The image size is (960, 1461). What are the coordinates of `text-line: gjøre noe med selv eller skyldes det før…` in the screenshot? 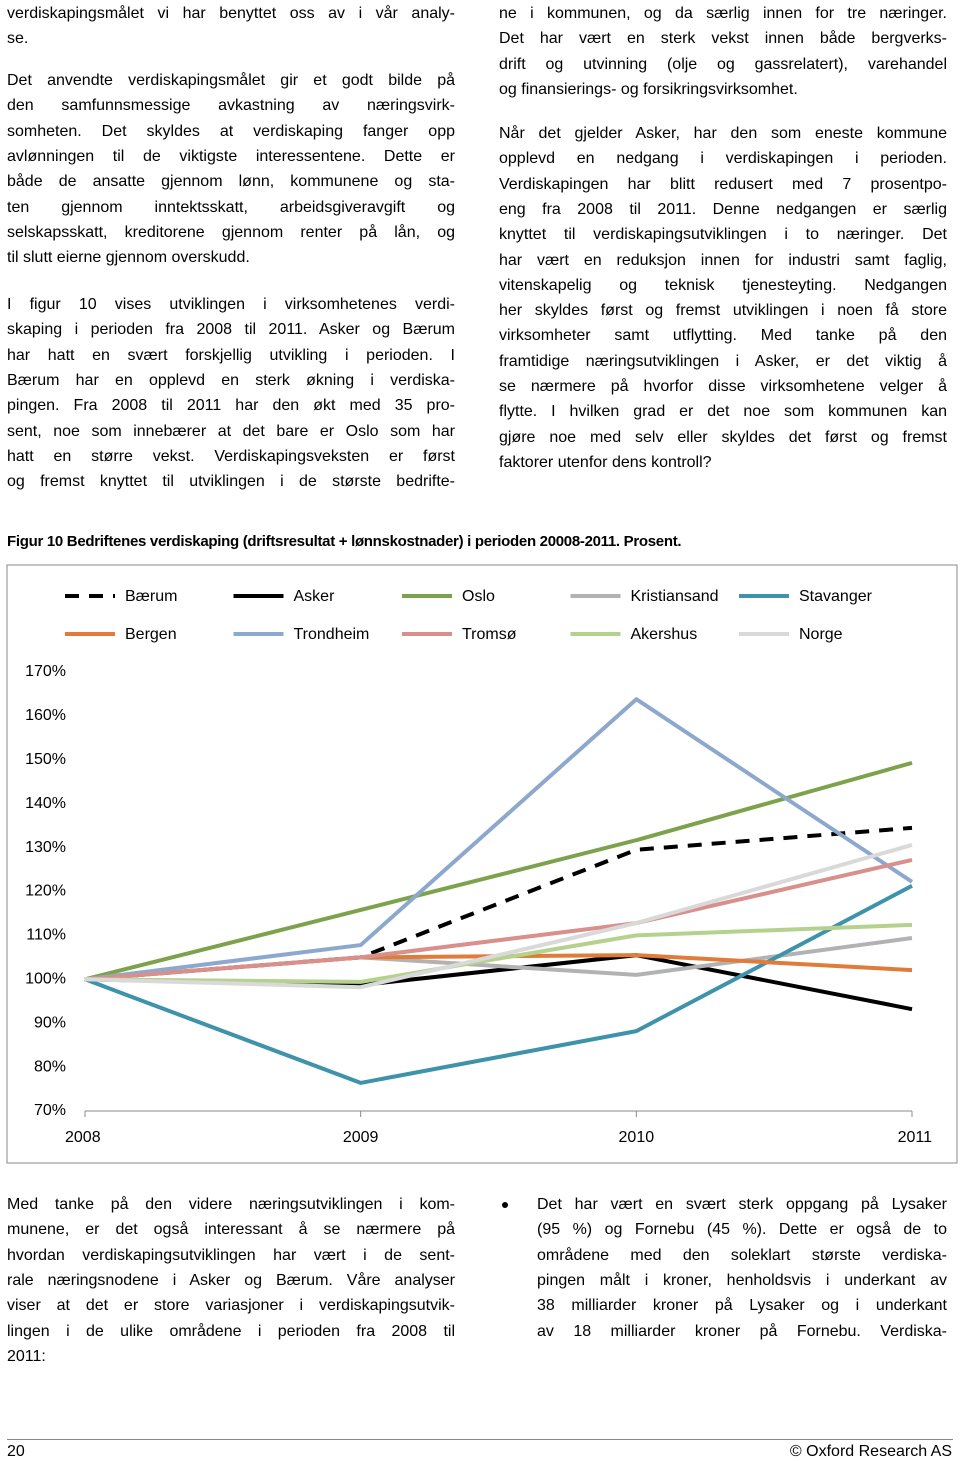 It's located at (723, 437).